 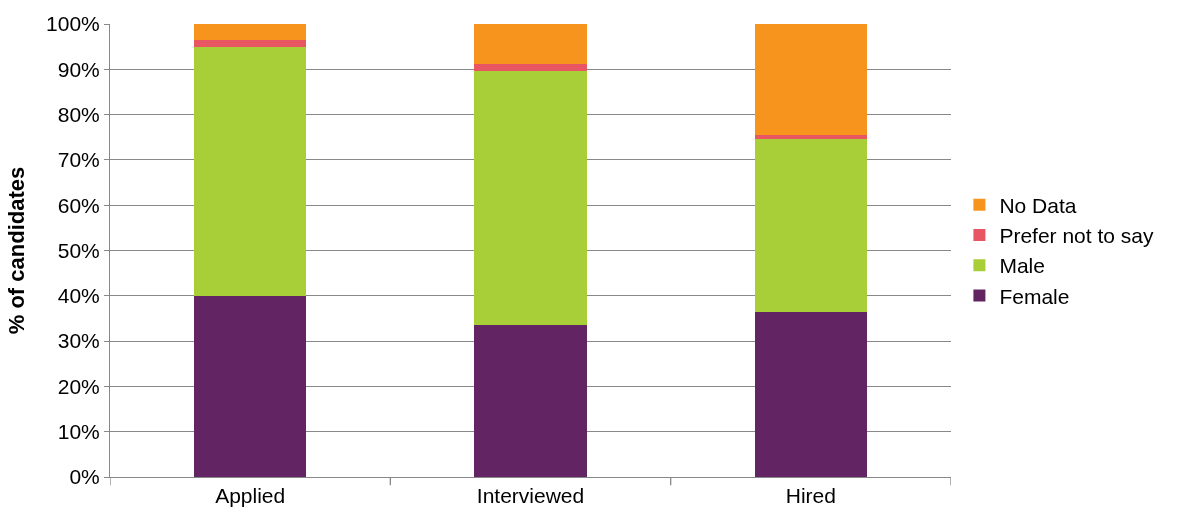 What do you see at coordinates (84, 477) in the screenshot?
I see `y-tick-label: 0%` at bounding box center [84, 477].